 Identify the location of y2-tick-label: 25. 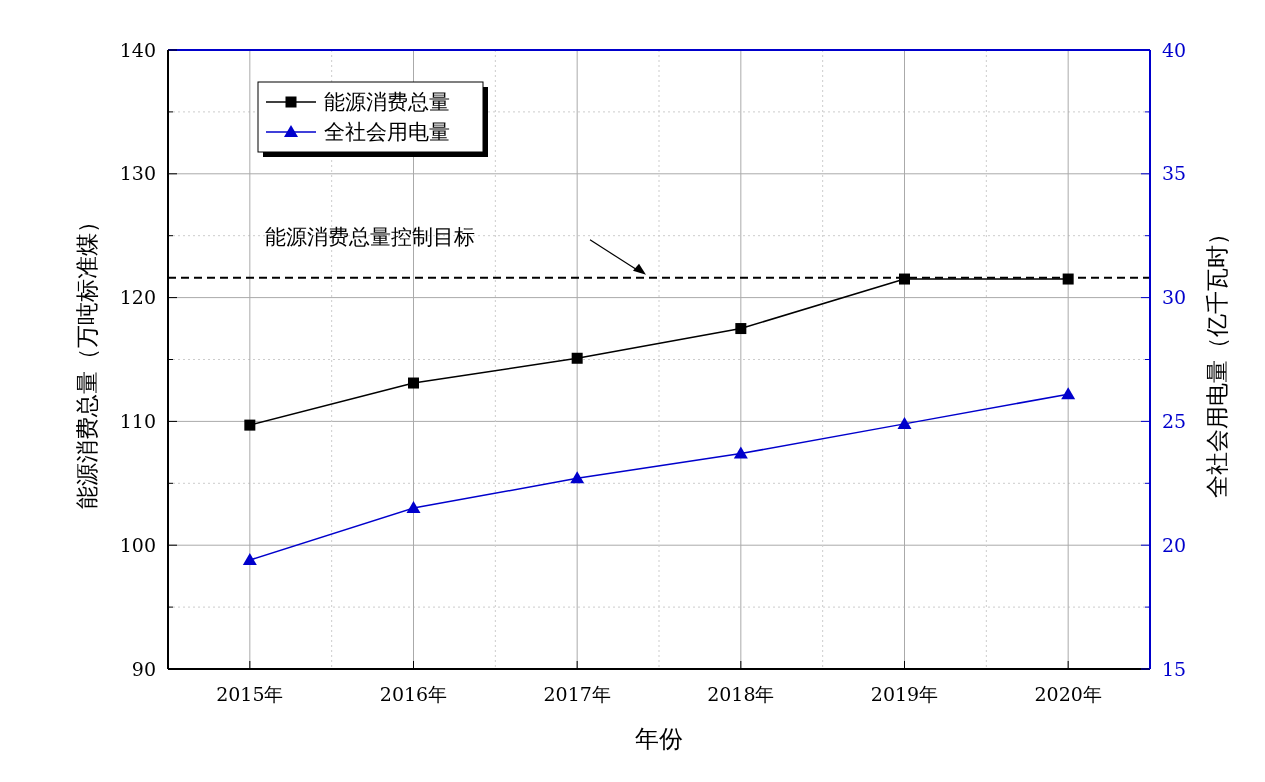
(1174, 421).